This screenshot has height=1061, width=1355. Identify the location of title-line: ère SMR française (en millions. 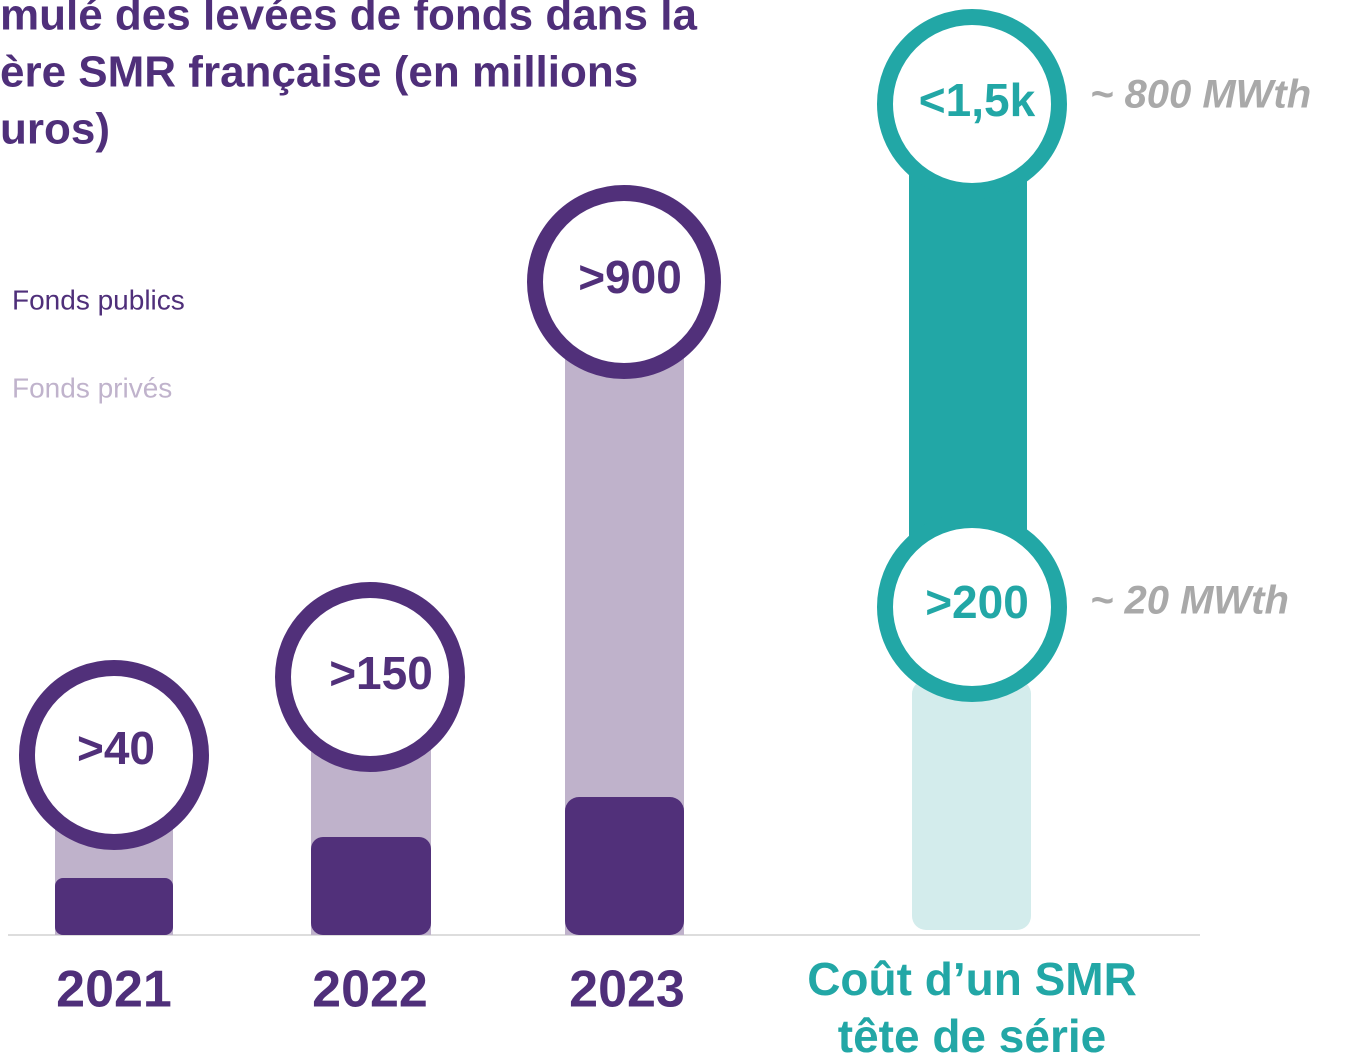
(319, 72).